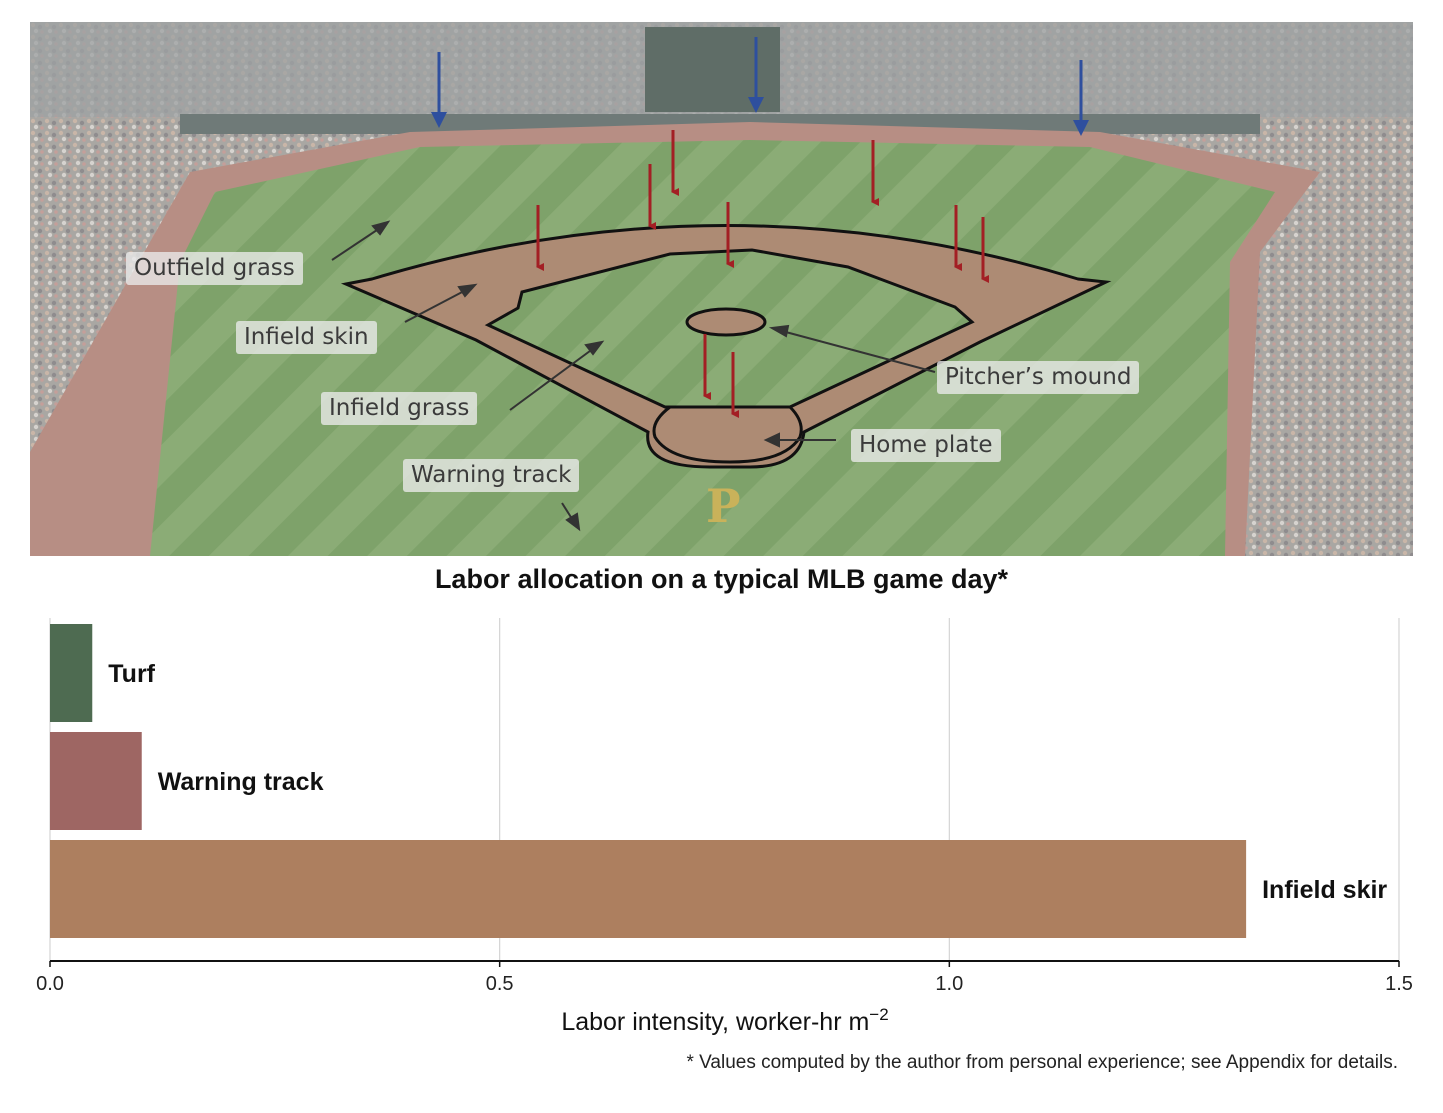  Describe the element at coordinates (723, 506) in the screenshot. I see `team-logo: P` at that location.